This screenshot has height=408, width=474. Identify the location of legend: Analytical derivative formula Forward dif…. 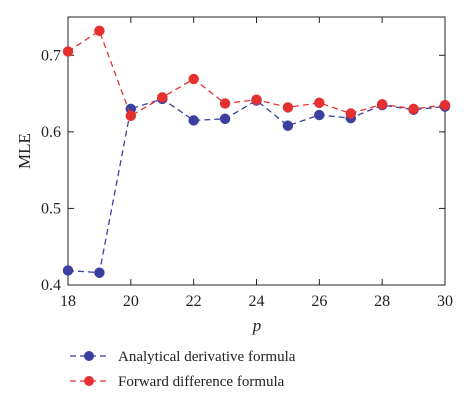
(183, 369).